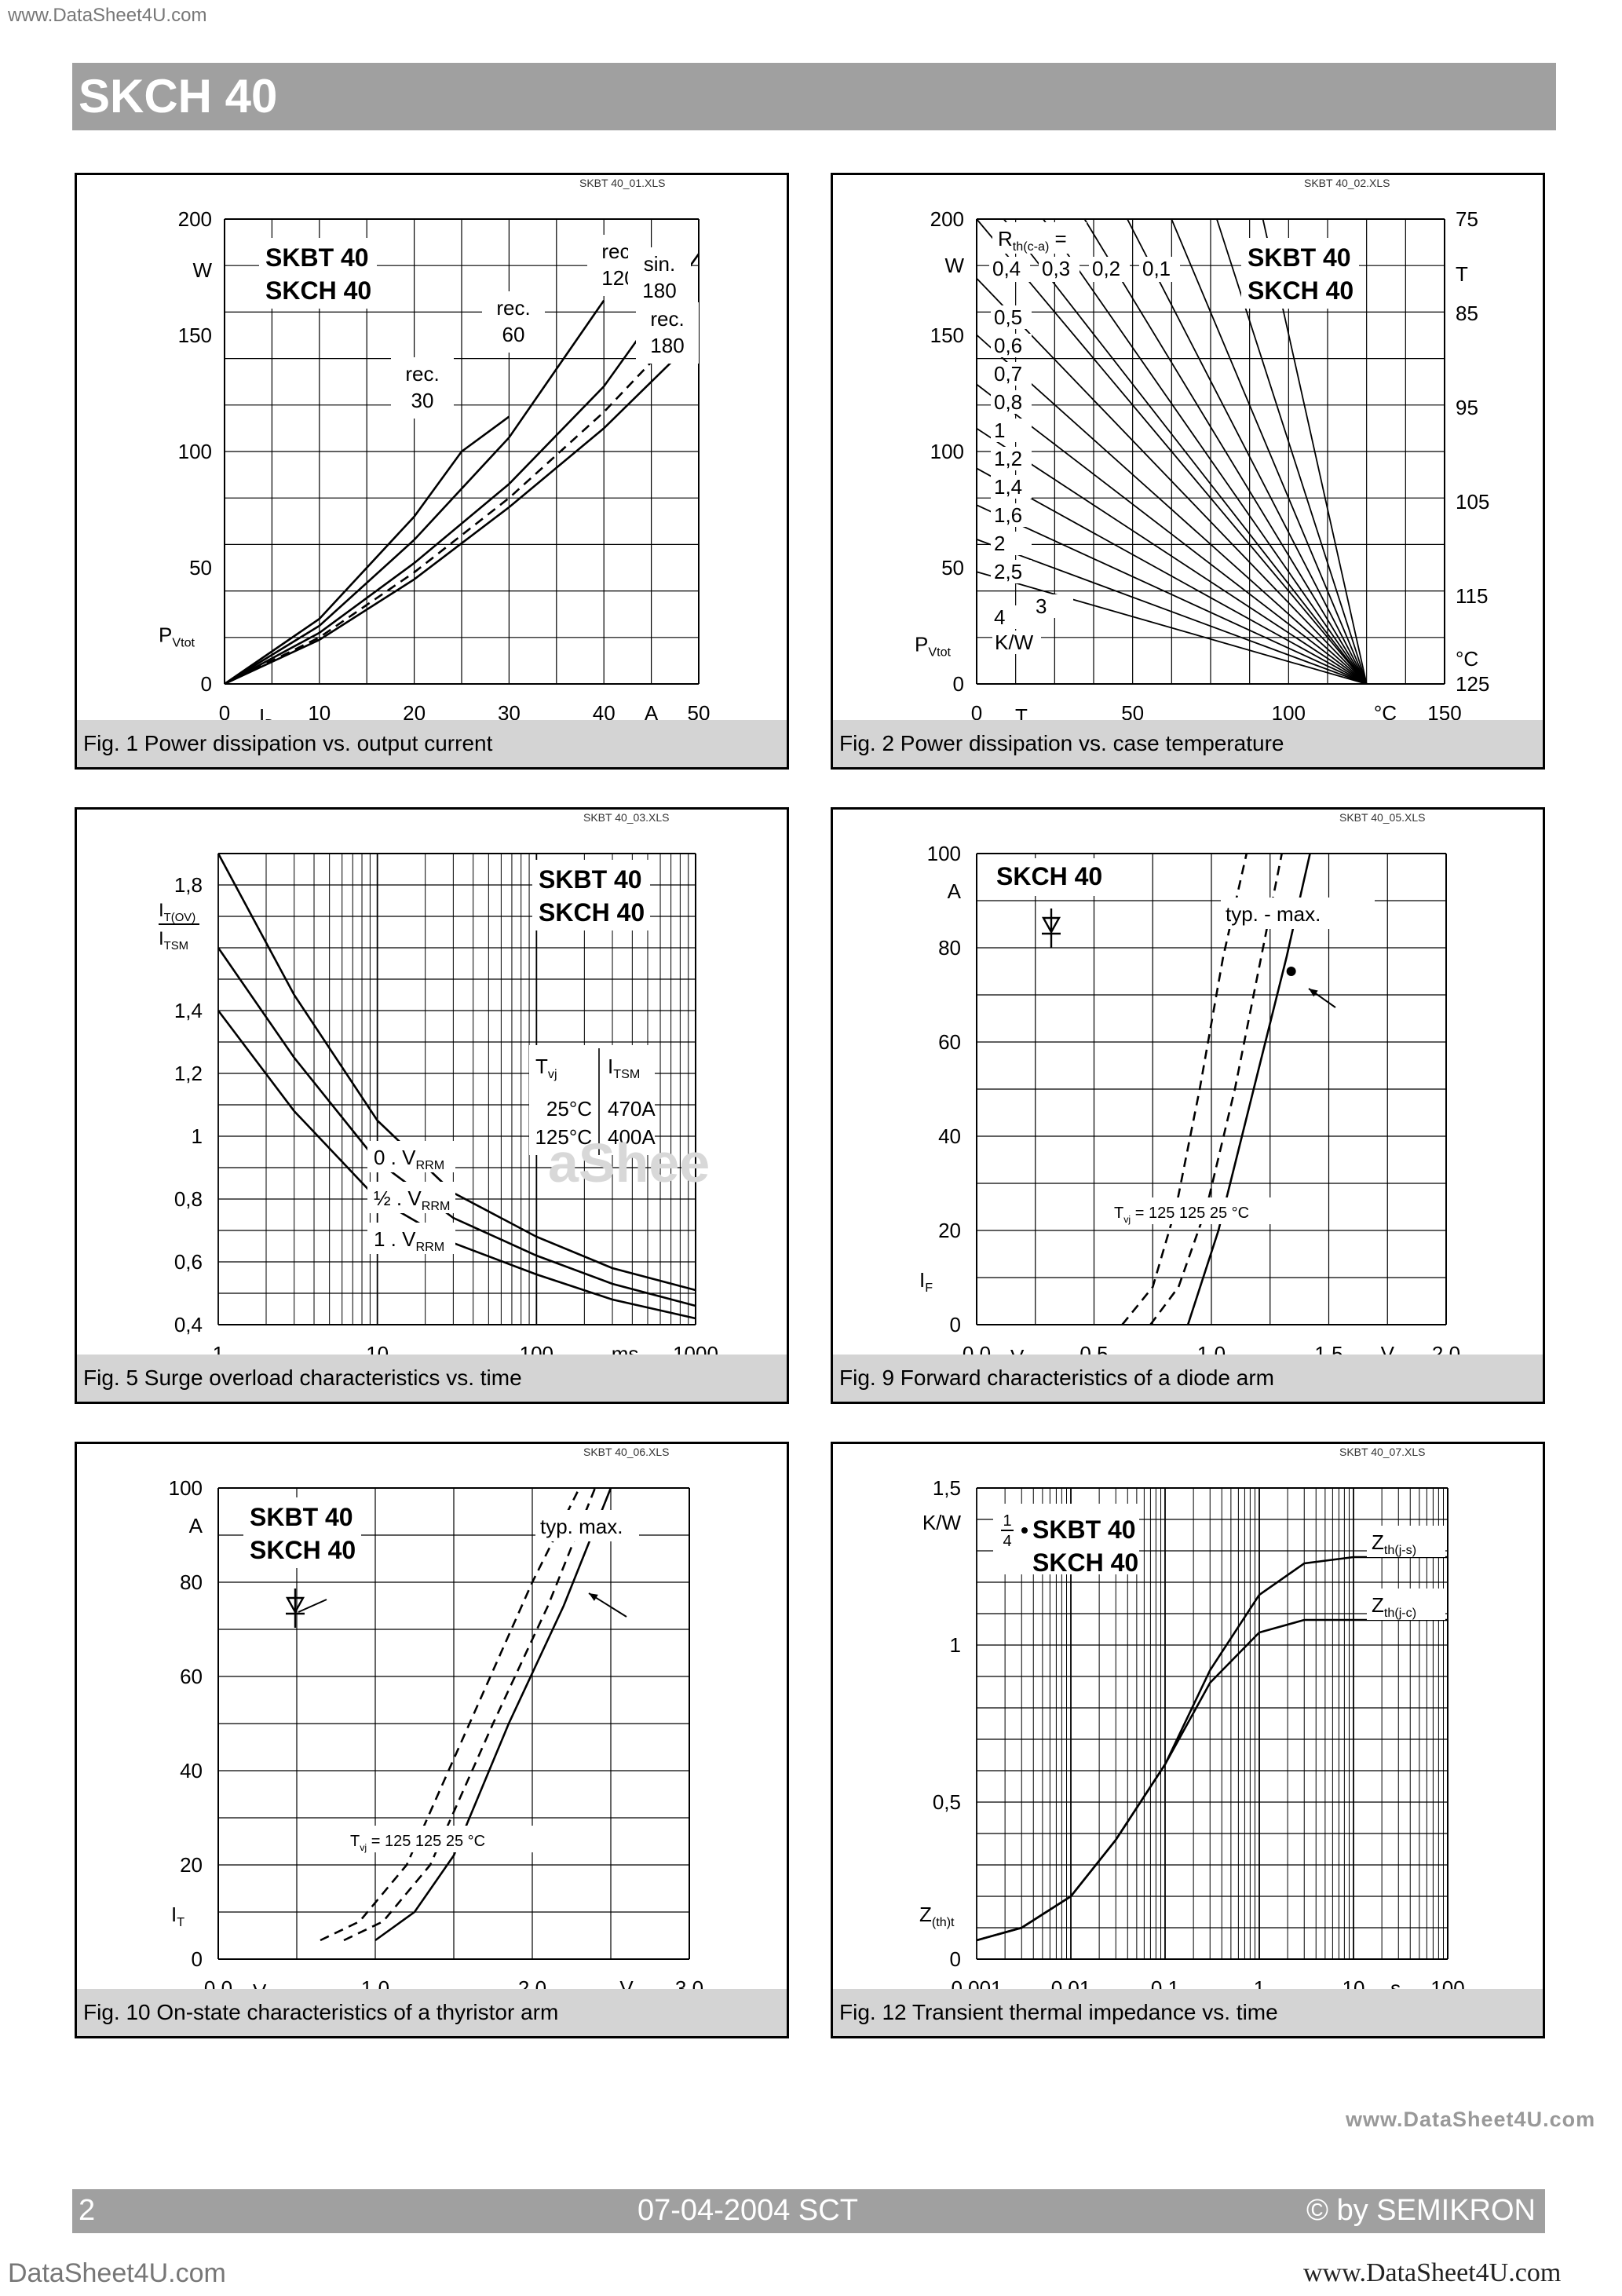 The image size is (1622, 2296). Describe the element at coordinates (1007, 1521) in the screenshot. I see `fig12-frac-num: 1` at that location.